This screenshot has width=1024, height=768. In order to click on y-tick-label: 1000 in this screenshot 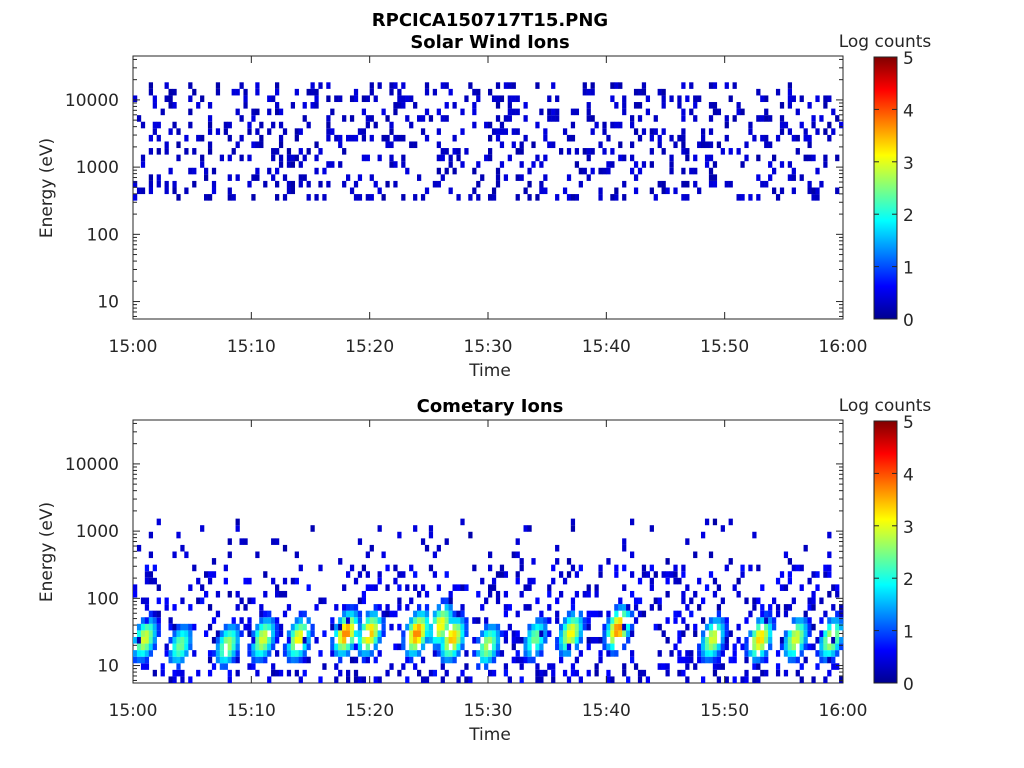, I will do `click(97, 168)`.